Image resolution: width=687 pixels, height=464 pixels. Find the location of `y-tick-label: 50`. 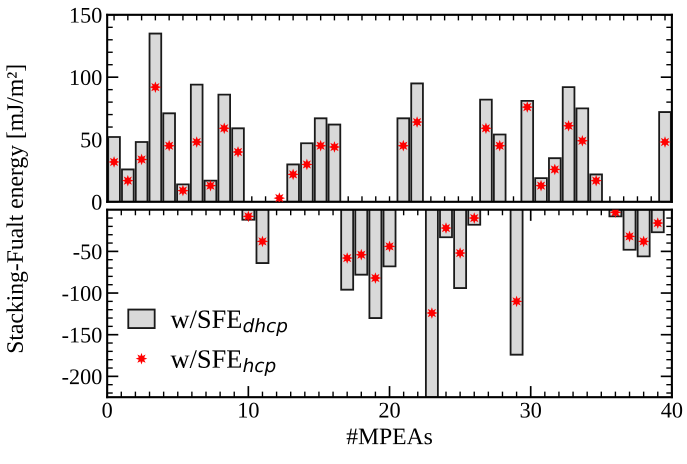

y-tick-label: 50 is located at coordinates (91, 140).